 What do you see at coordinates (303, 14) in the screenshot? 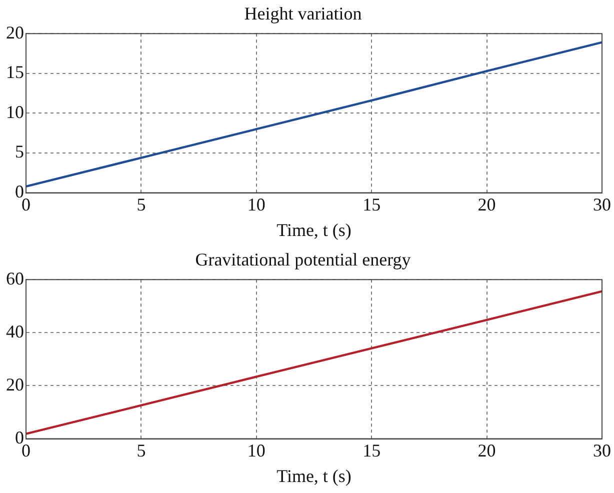
I see `chart-title: Height variation` at bounding box center [303, 14].